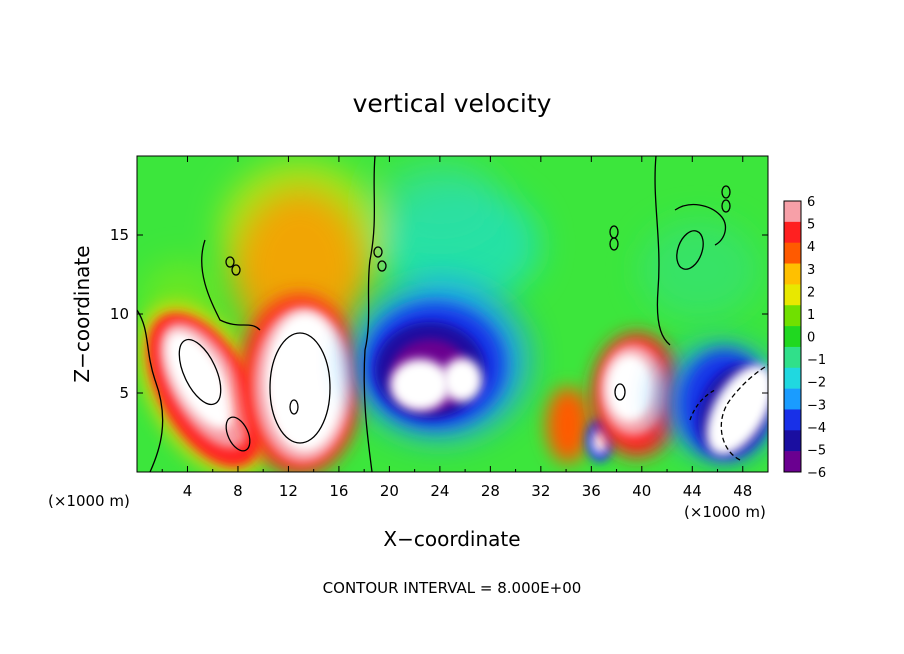  Describe the element at coordinates (811, 270) in the screenshot. I see `colorbar-tick-label: 3` at that location.